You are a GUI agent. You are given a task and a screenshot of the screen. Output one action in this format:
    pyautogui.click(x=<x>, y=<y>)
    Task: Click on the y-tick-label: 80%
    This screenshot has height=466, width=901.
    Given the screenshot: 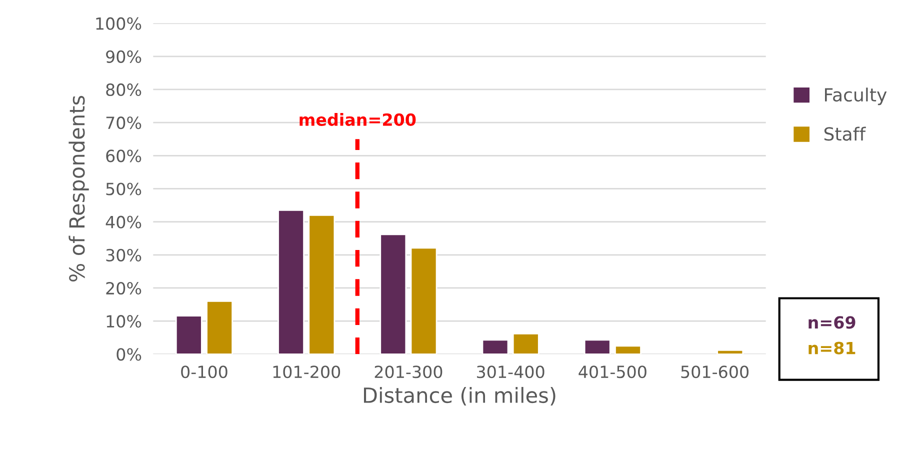 What is the action you would take?
    pyautogui.click(x=124, y=89)
    